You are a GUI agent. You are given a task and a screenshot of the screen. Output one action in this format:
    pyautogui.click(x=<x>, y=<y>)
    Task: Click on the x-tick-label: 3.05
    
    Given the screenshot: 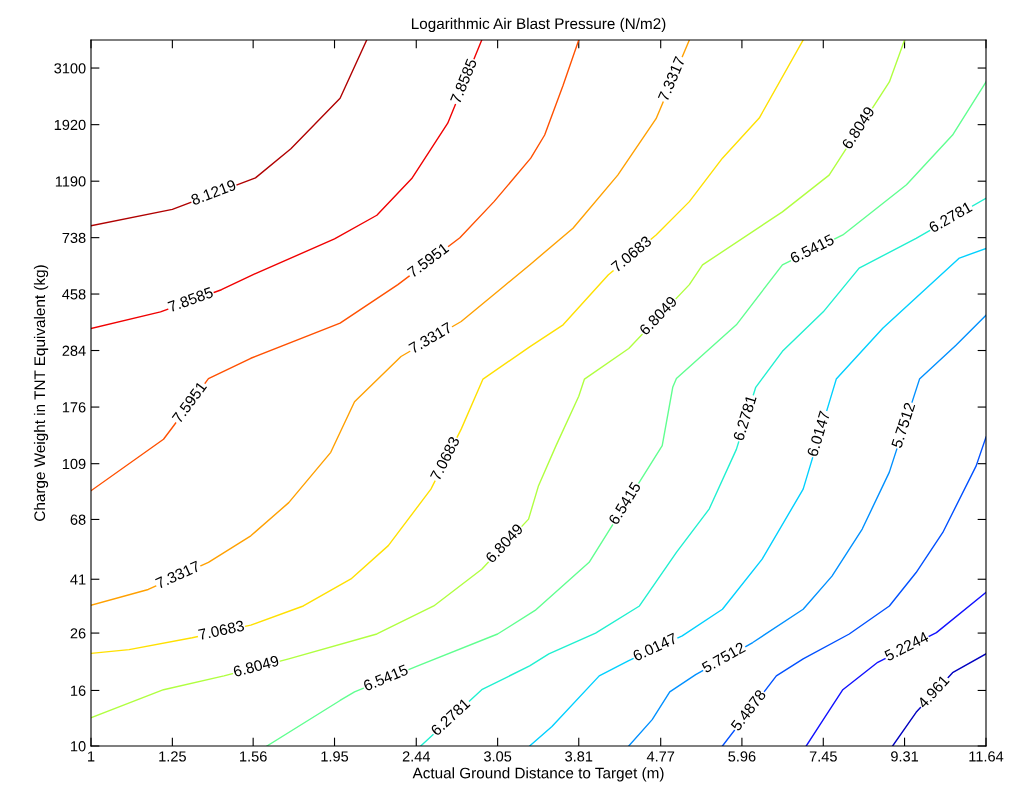 What is the action you would take?
    pyautogui.click(x=498, y=756)
    